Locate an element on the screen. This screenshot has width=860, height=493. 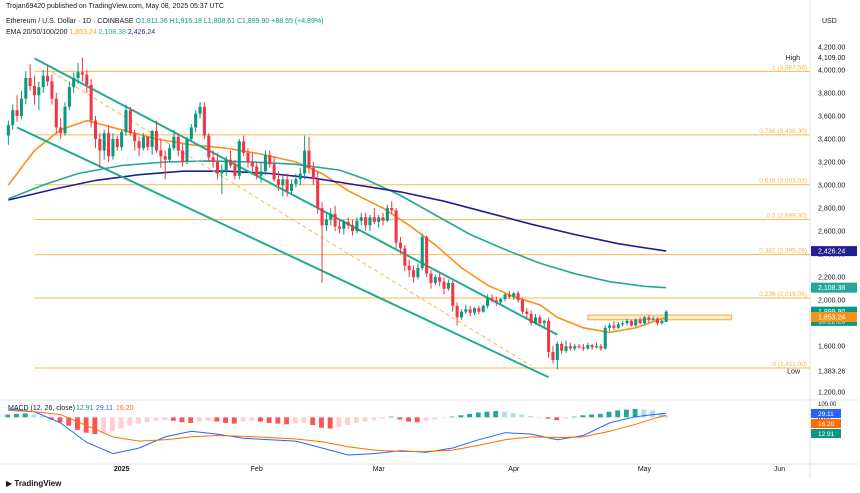
time-tick-label: Jun is located at coordinates (779, 469).